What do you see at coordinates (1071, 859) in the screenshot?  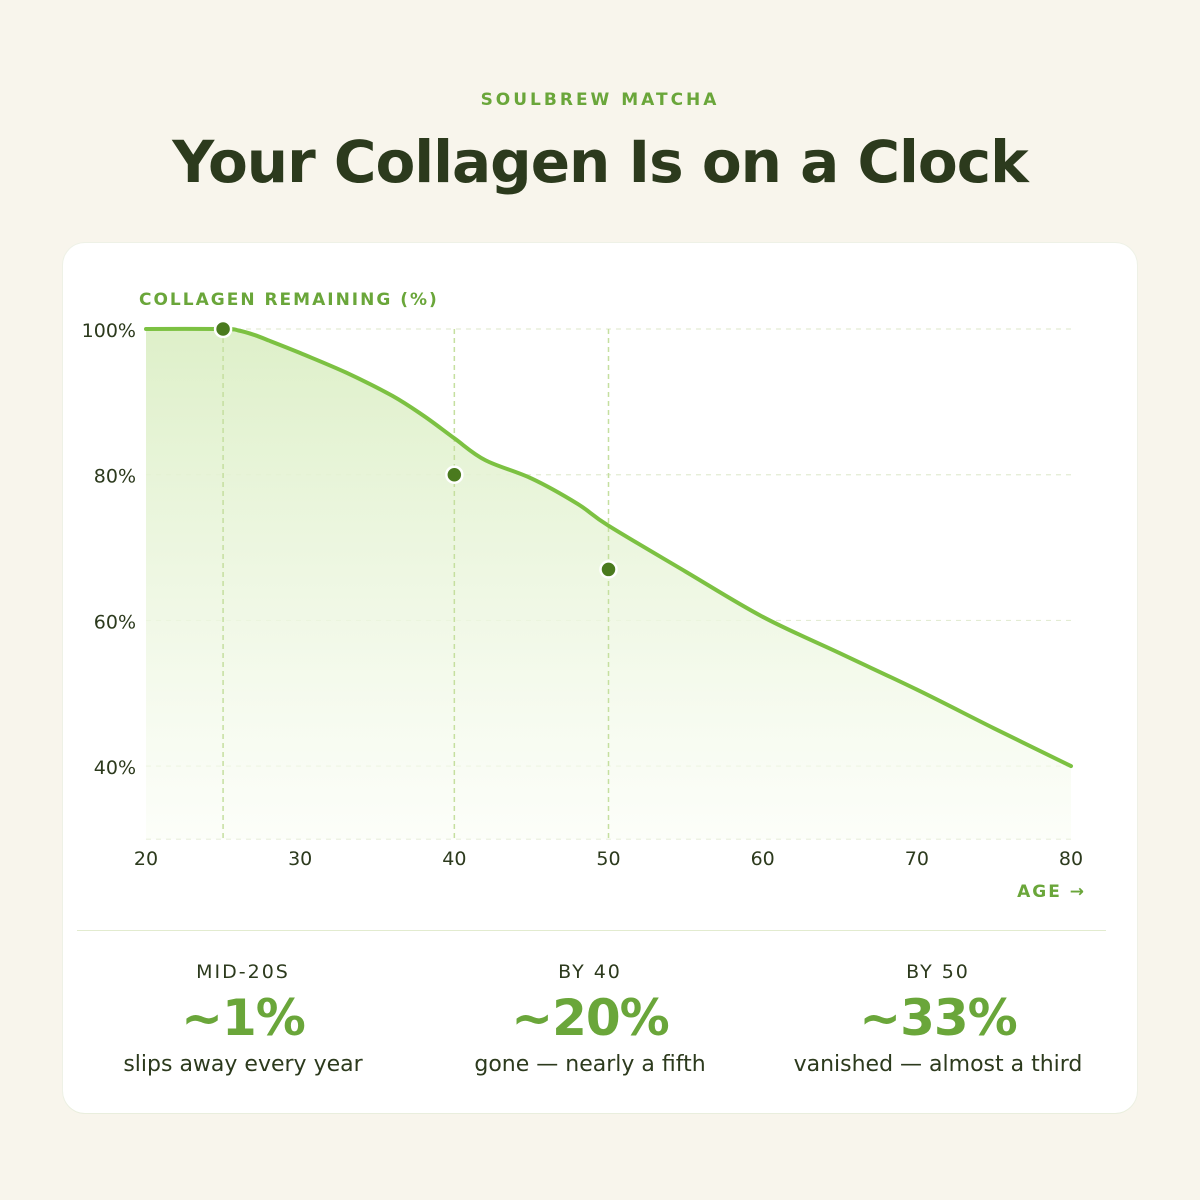 I see `x-tick-label: 80` at bounding box center [1071, 859].